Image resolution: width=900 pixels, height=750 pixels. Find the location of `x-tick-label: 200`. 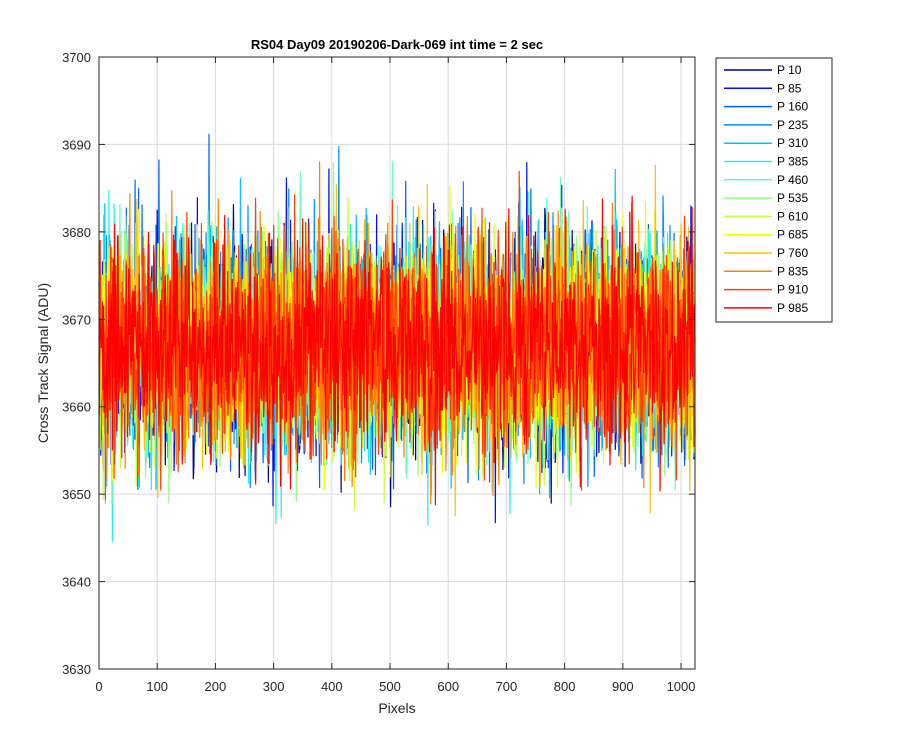

x-tick-label: 200 is located at coordinates (216, 686).